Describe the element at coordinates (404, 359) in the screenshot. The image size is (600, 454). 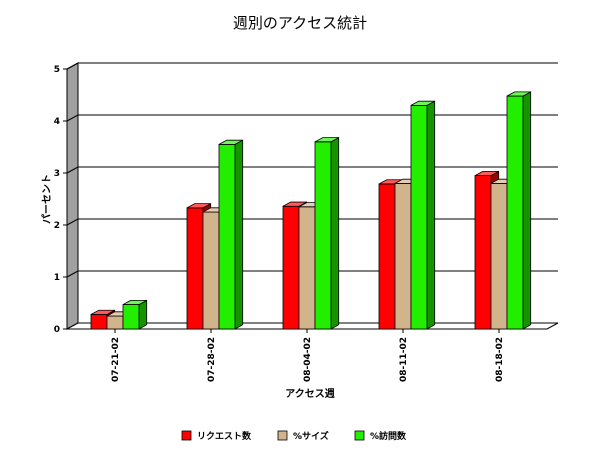
I see `x-tick-label: 08-11-02` at that location.